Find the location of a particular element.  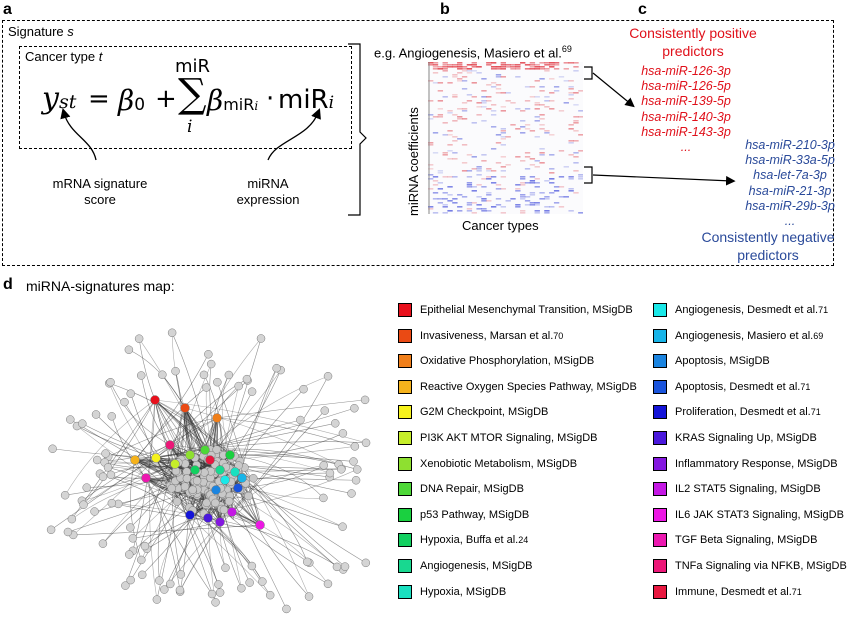

legend-label: Xenobiotic Metabolism, MSigDB is located at coordinates (499, 463).